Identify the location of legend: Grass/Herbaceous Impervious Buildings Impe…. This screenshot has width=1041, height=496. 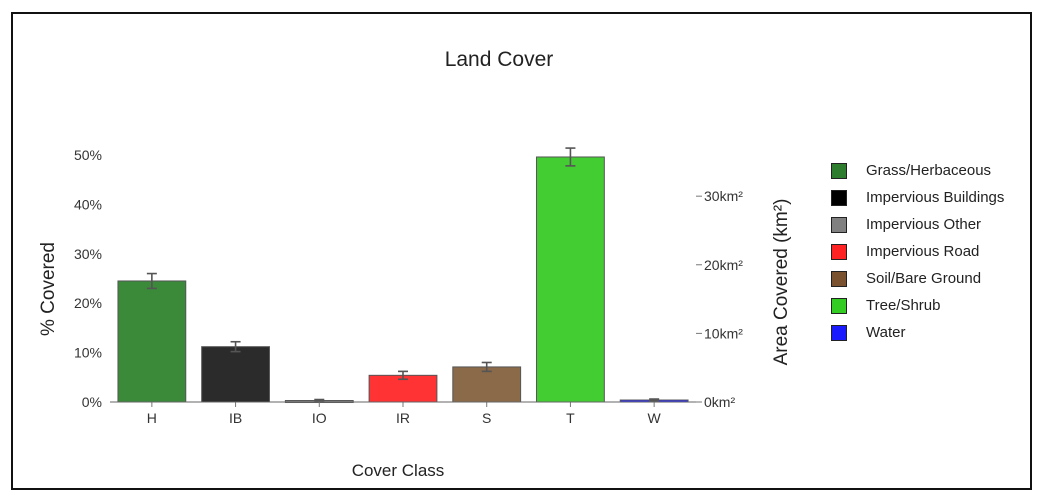
(917, 251).